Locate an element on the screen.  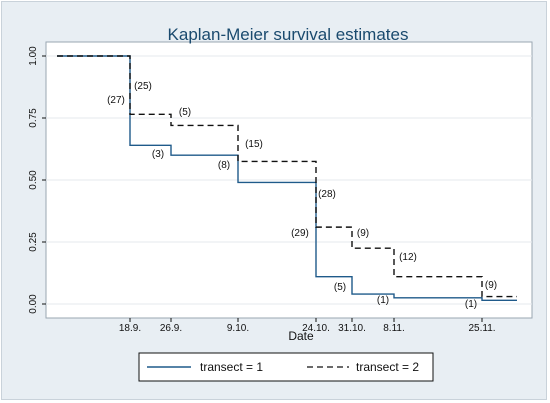
legend: transect = 1 transect = 2 is located at coordinates (286, 367).